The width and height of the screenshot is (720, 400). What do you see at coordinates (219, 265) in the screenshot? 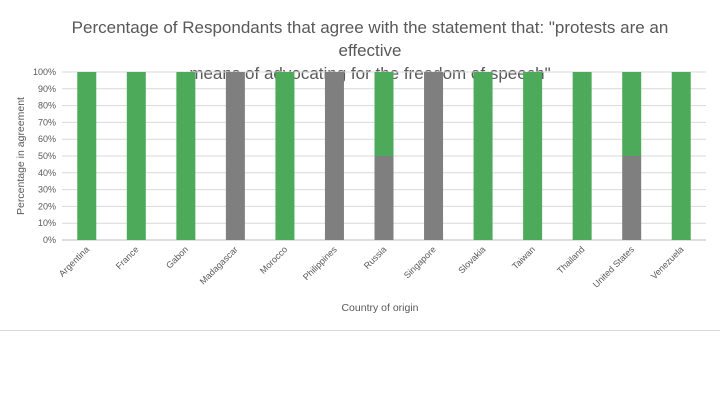
I see `x-tick-label: Madagascar` at bounding box center [219, 265].